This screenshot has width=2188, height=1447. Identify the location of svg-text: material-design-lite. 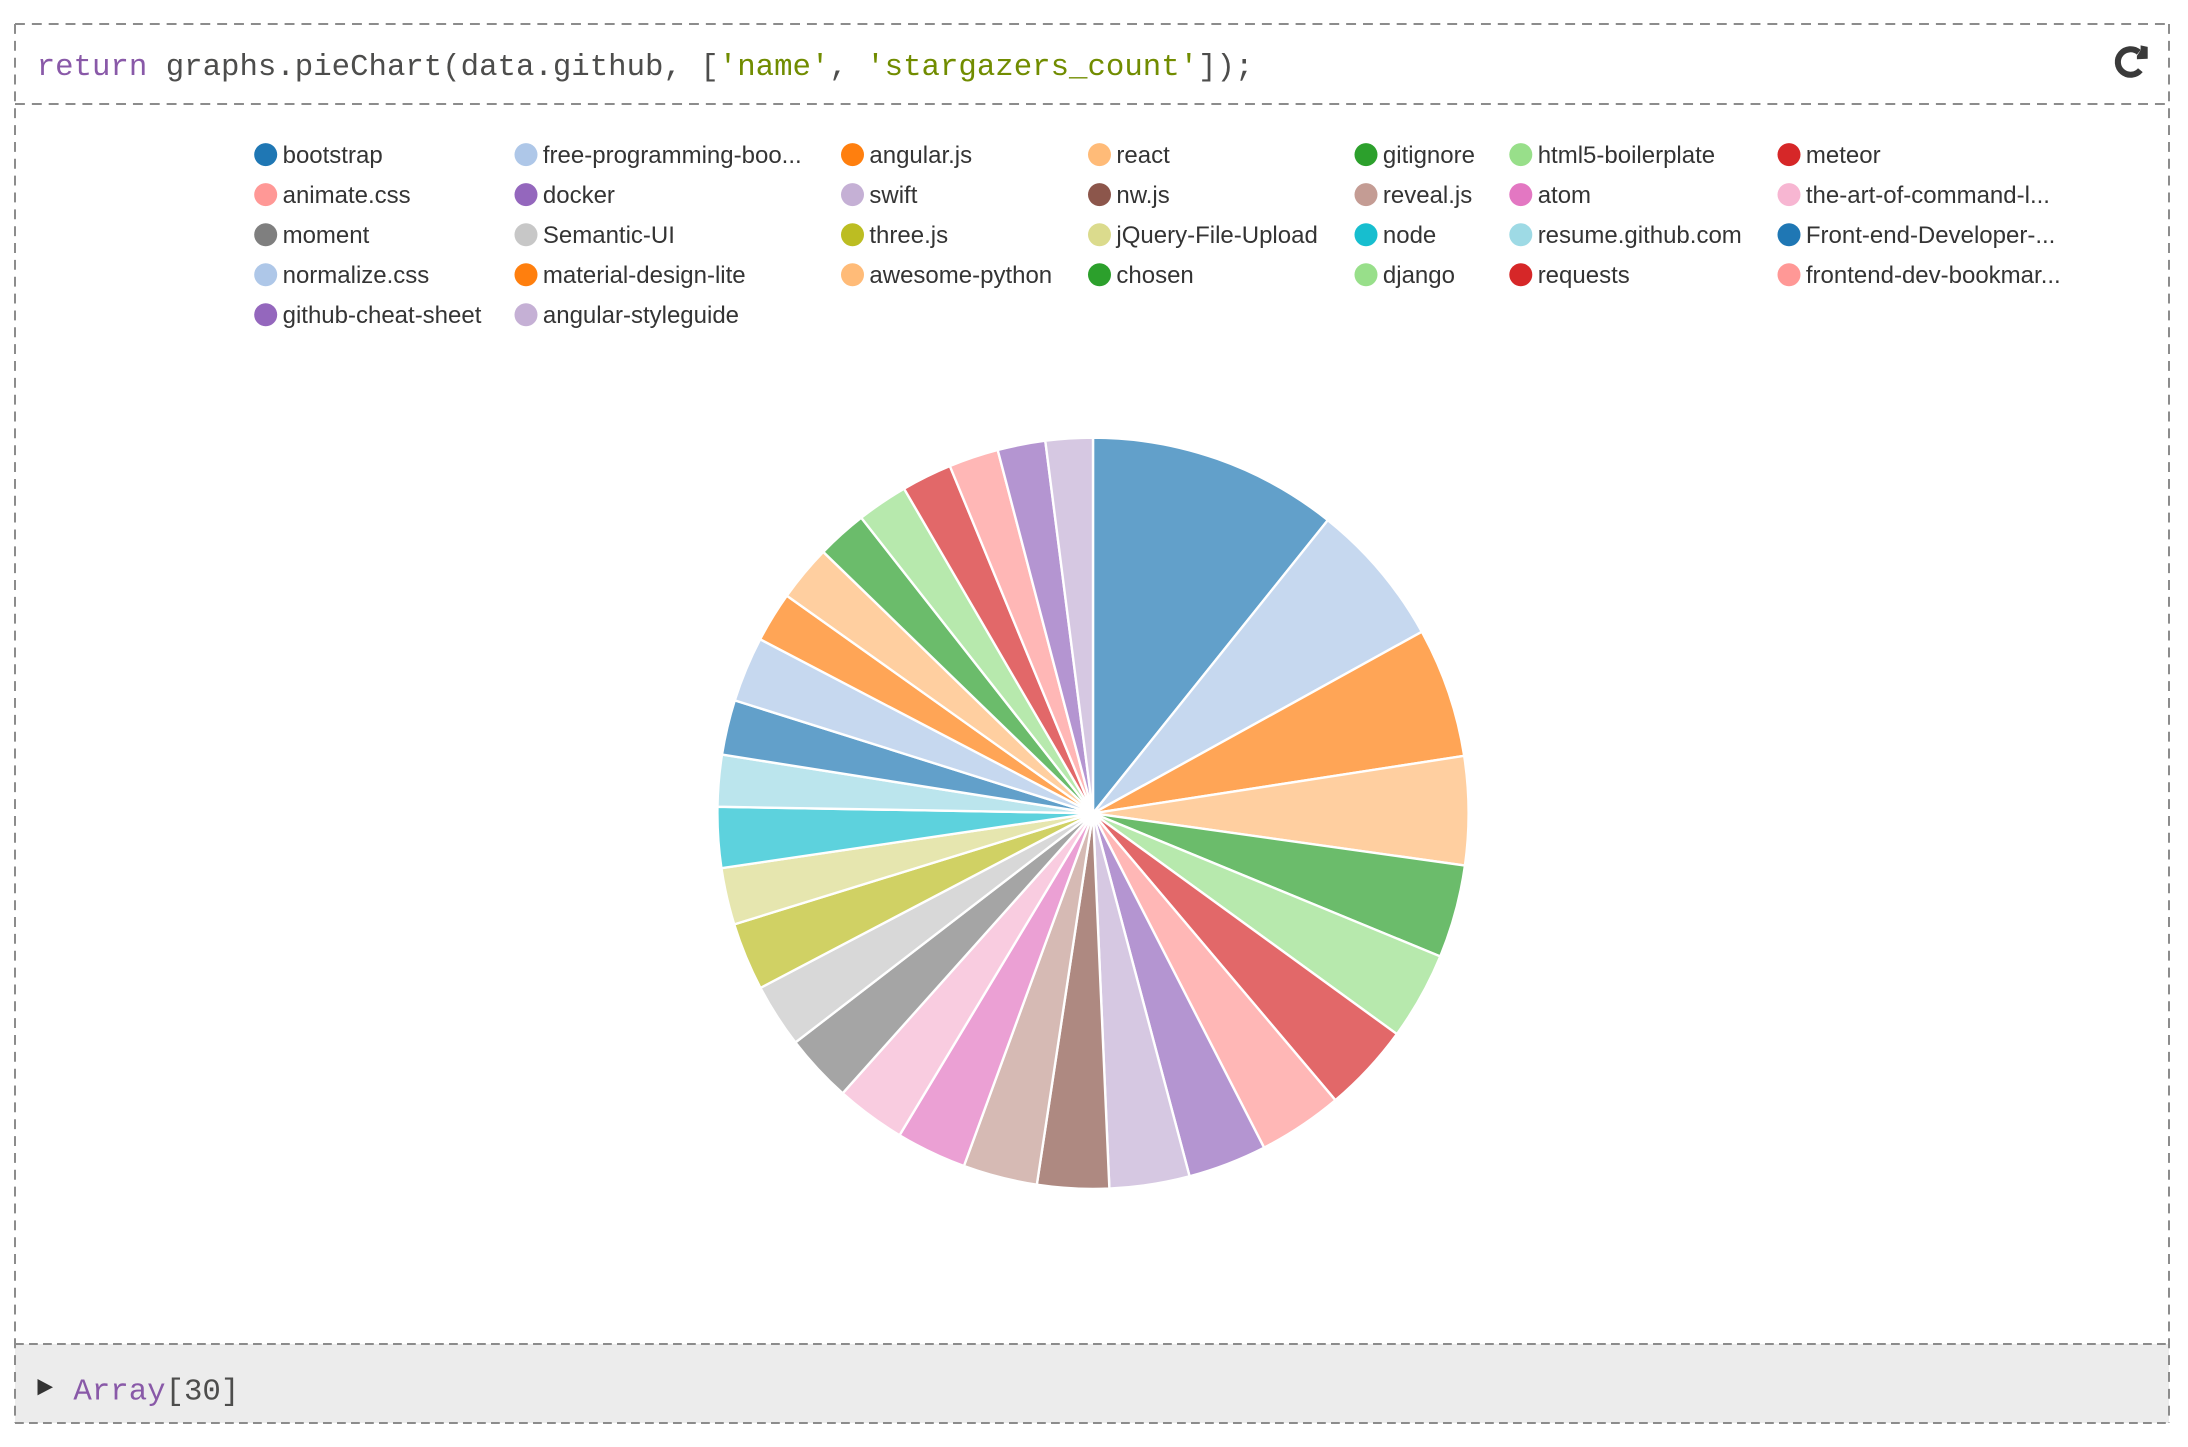
(644, 275).